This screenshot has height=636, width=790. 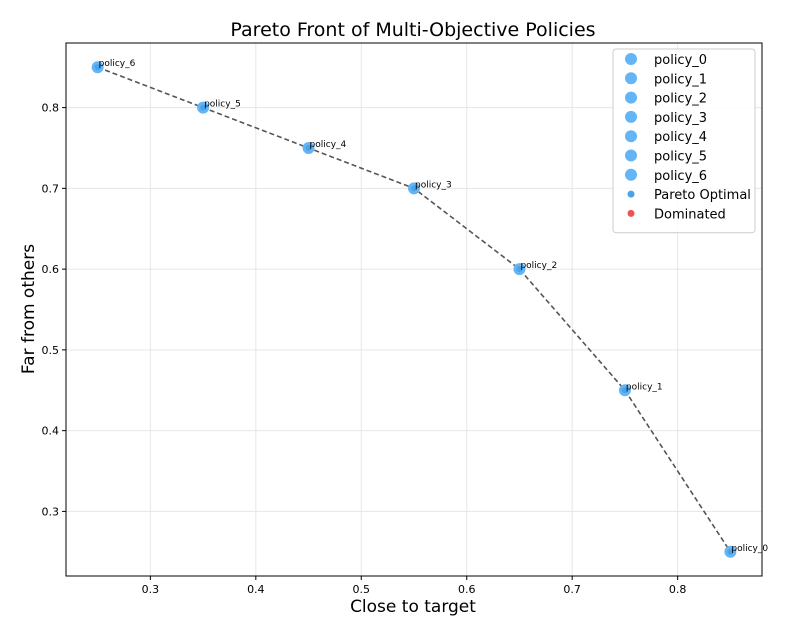 I want to click on chart-title: Pareto Front of Multi-Objective Policies, so click(x=412, y=30).